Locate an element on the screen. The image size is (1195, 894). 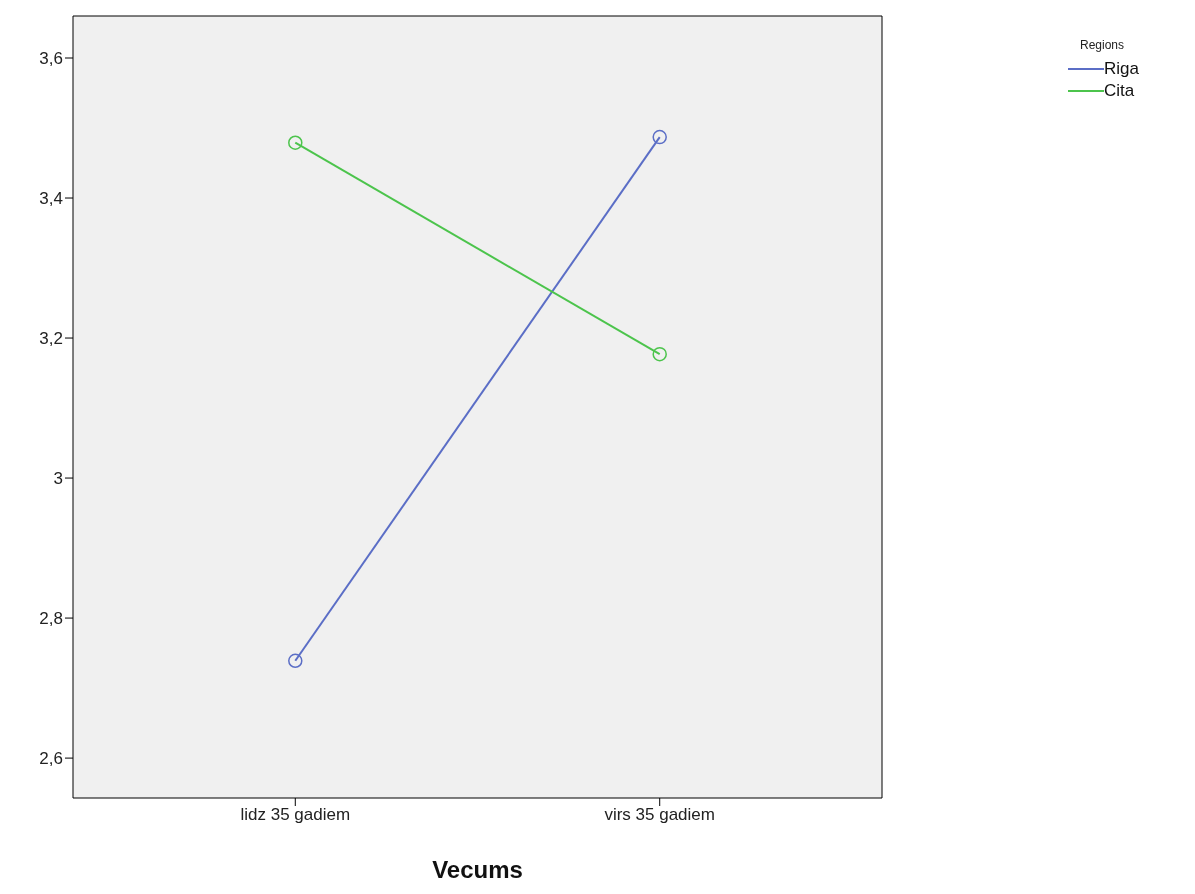
legend-label: Riga is located at coordinates (1121, 69).